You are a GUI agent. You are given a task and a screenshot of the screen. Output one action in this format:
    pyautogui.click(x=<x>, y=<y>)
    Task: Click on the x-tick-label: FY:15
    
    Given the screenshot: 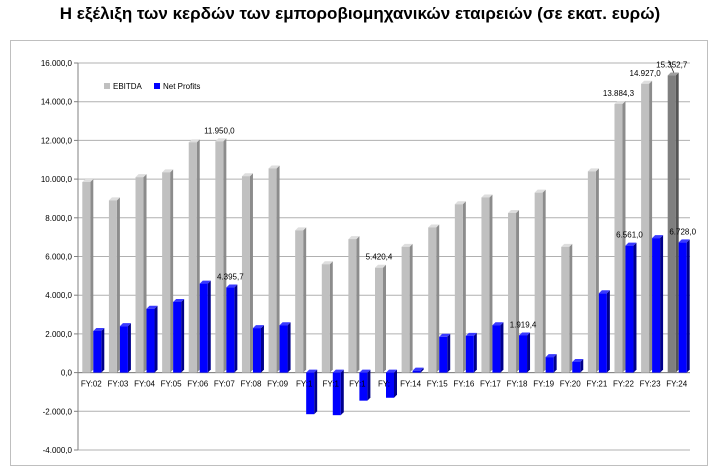 What is the action you would take?
    pyautogui.click(x=437, y=384)
    